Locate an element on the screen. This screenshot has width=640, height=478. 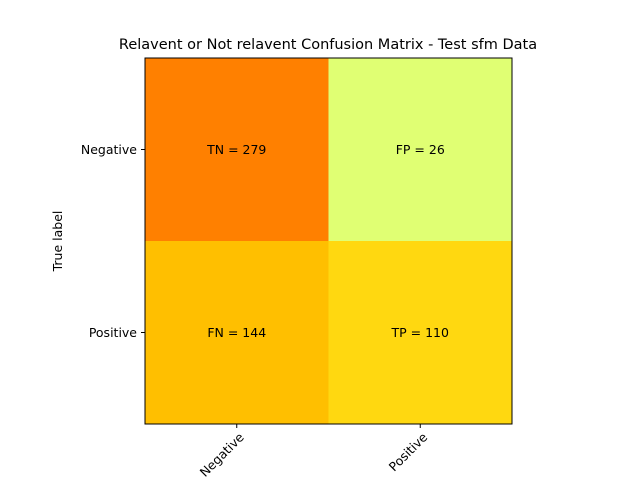
heatmap-cell-r1-c1 is located at coordinates (420, 333).